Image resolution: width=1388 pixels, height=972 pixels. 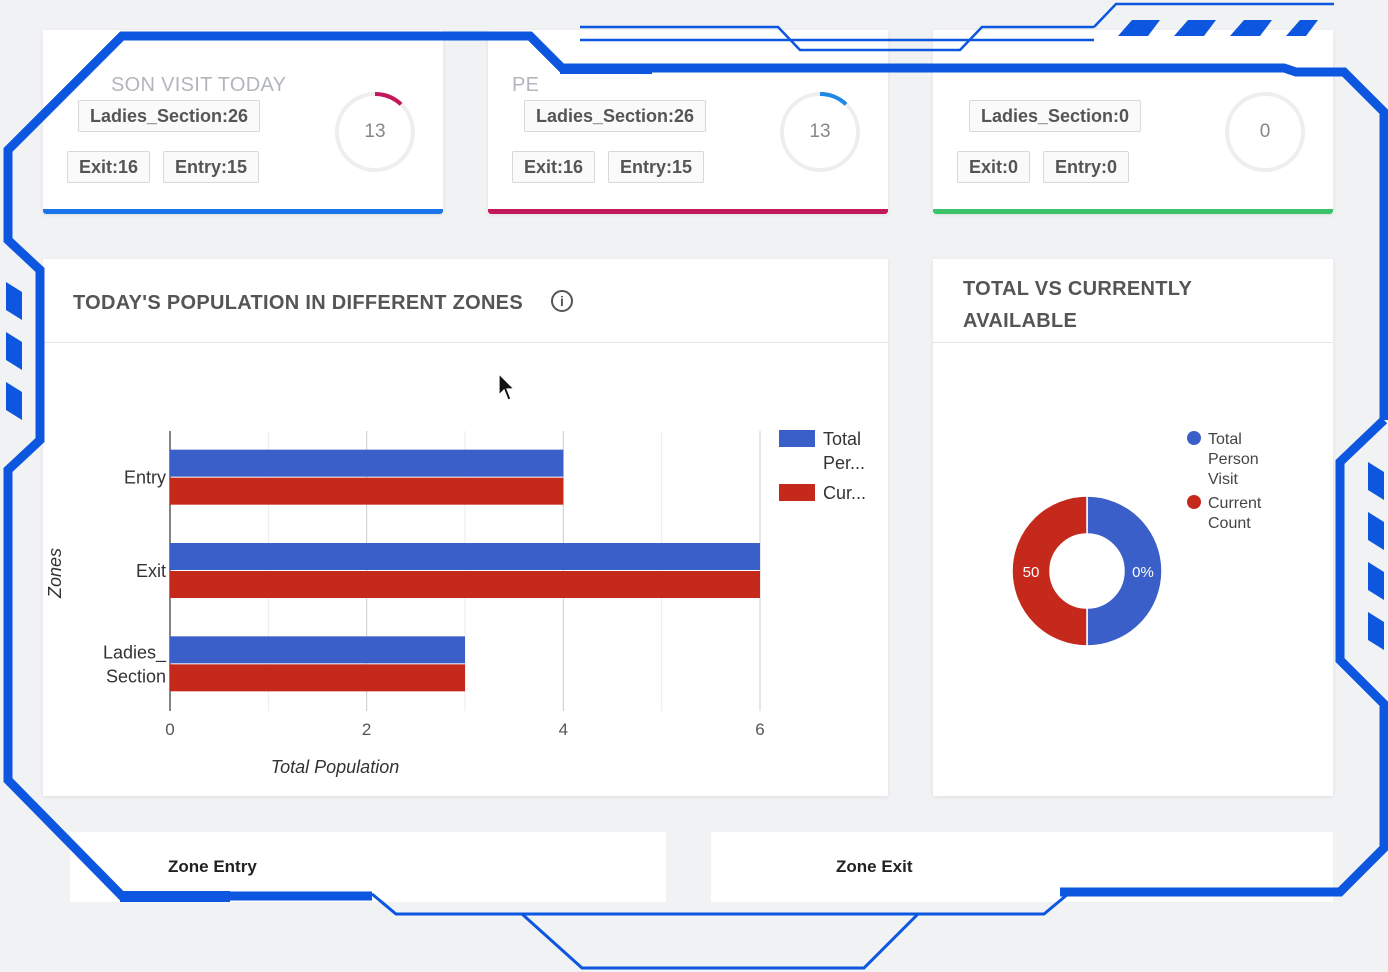 What do you see at coordinates (367, 491) in the screenshot?
I see `bar-entry-current` at bounding box center [367, 491].